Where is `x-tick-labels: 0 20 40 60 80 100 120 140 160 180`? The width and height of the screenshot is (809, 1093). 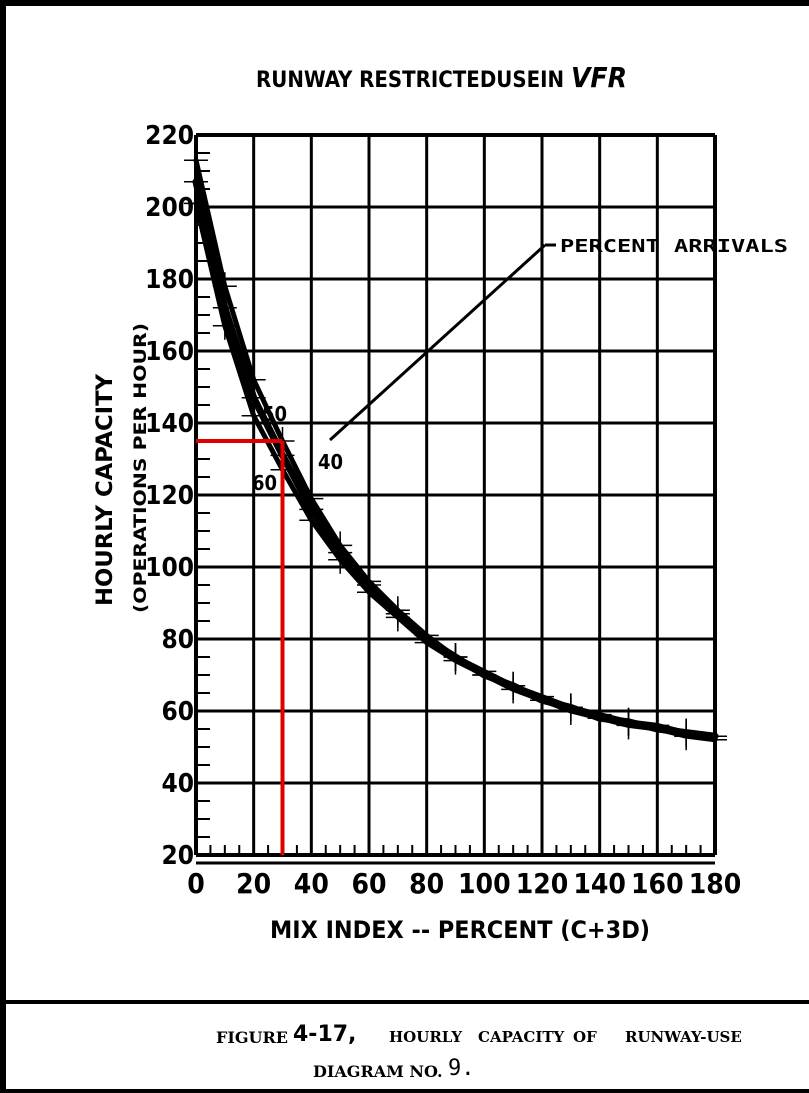
x-tick-labels: 0 20 40 60 80 100 120 140 160 180 is located at coordinates (464, 883).